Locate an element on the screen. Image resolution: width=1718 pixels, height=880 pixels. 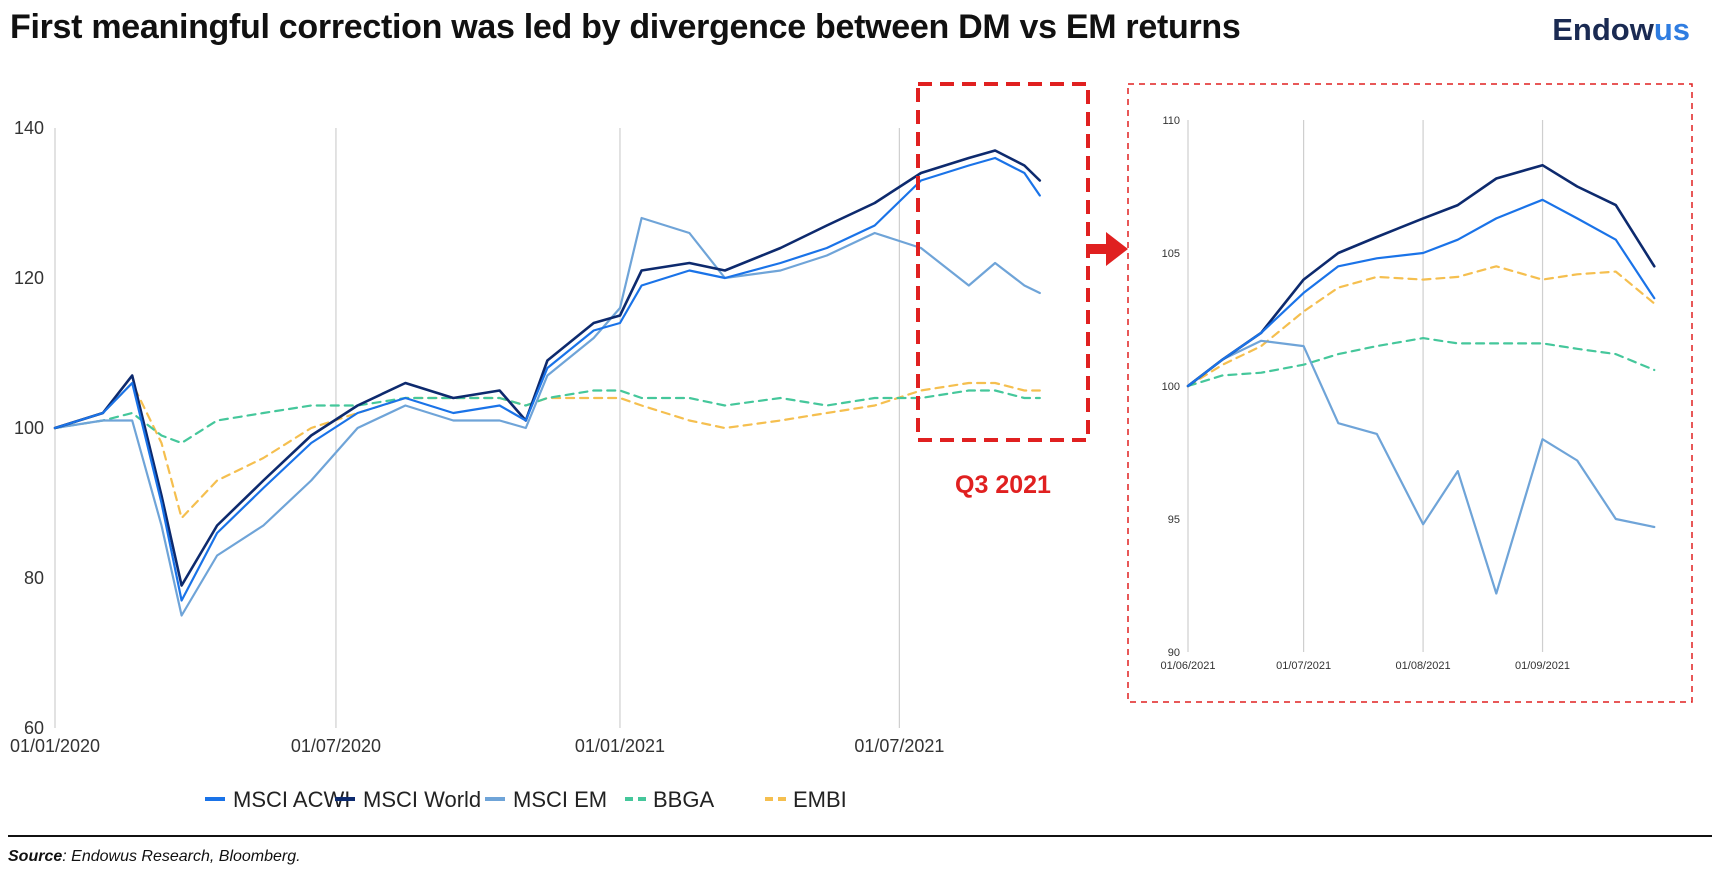
series-line-msci-acwi is located at coordinates (1421, 293).